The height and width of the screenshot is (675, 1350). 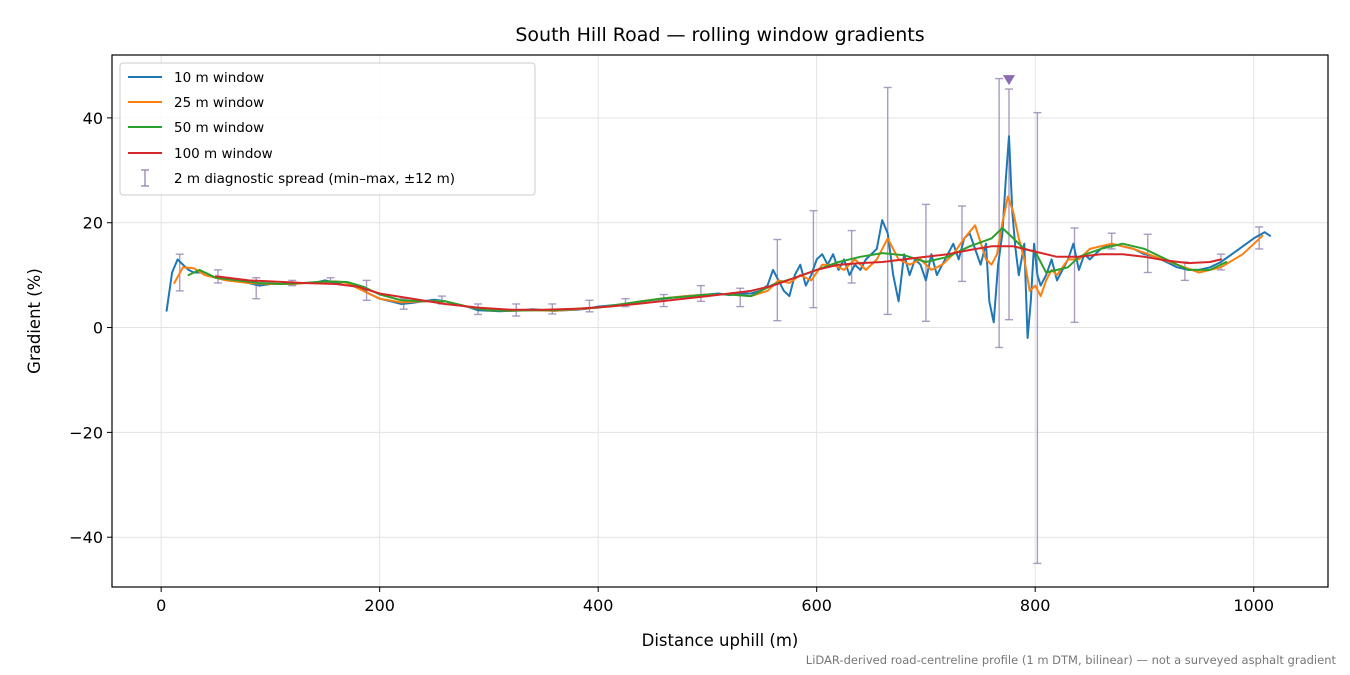 I want to click on y-axis-label: Gradient (%), so click(x=34, y=321).